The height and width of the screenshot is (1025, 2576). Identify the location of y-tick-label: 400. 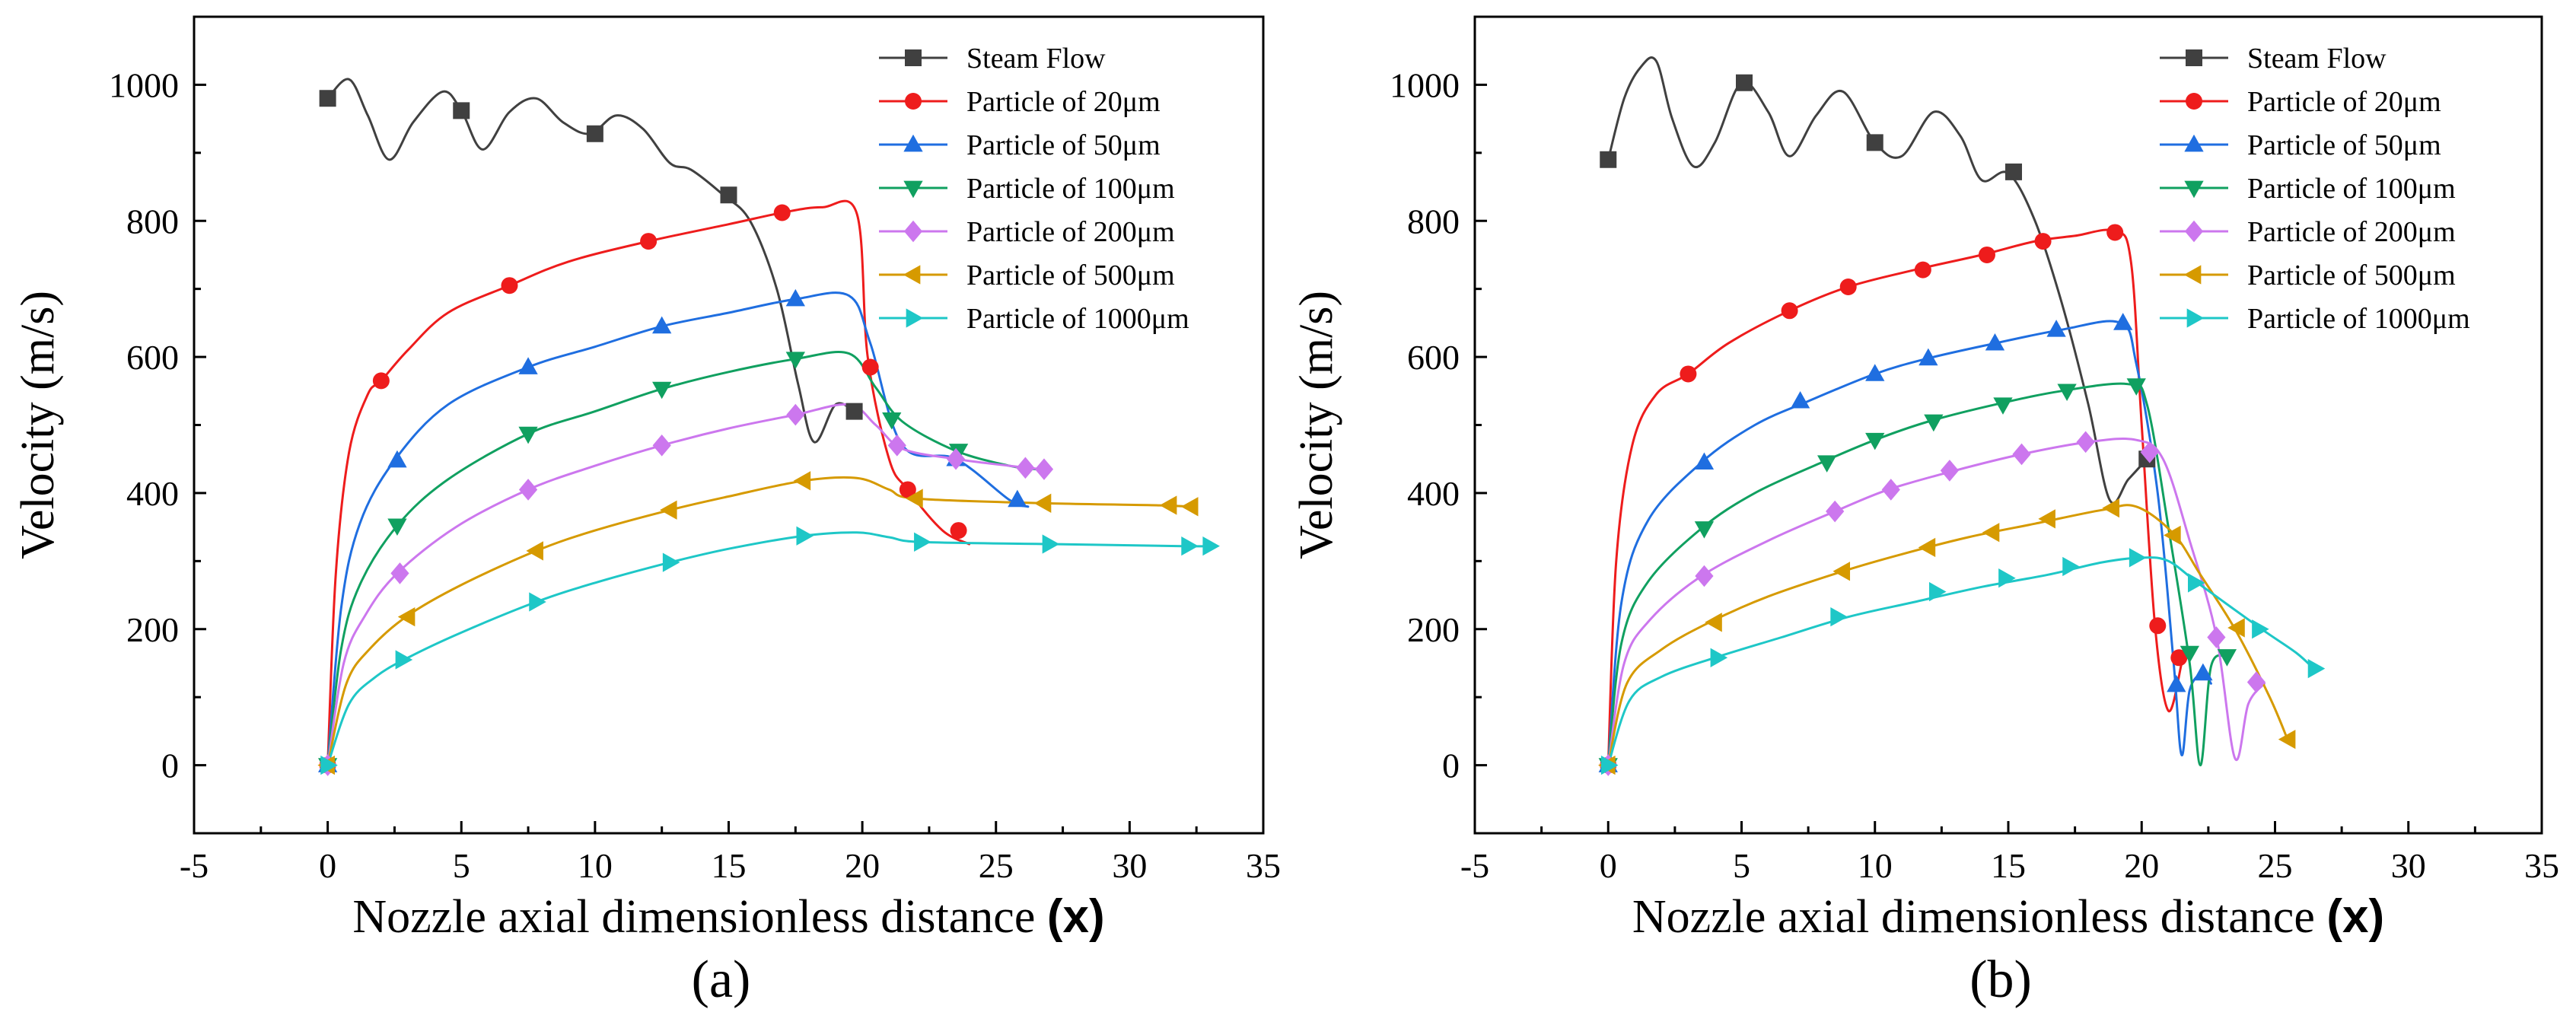
(1433, 493).